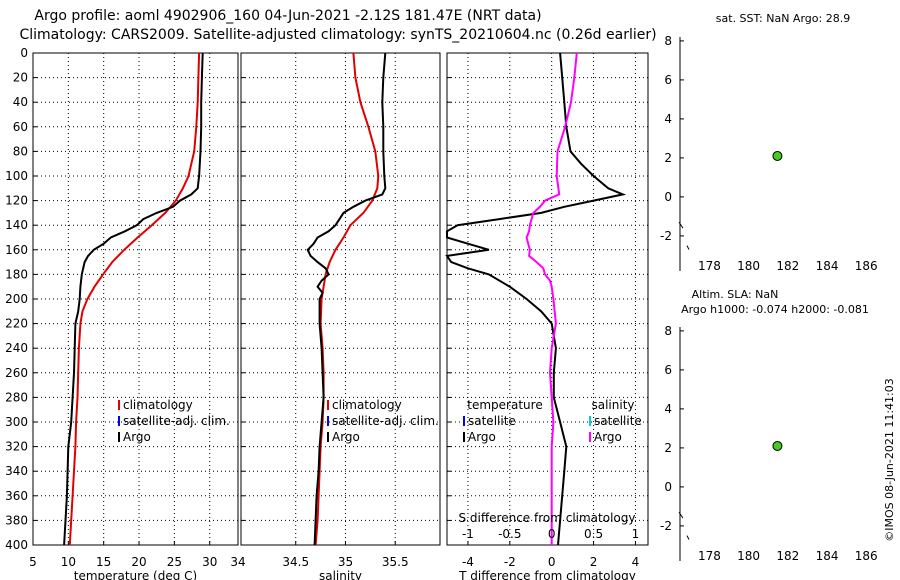  I want to click on depth-tick-label: 120, so click(16, 201).